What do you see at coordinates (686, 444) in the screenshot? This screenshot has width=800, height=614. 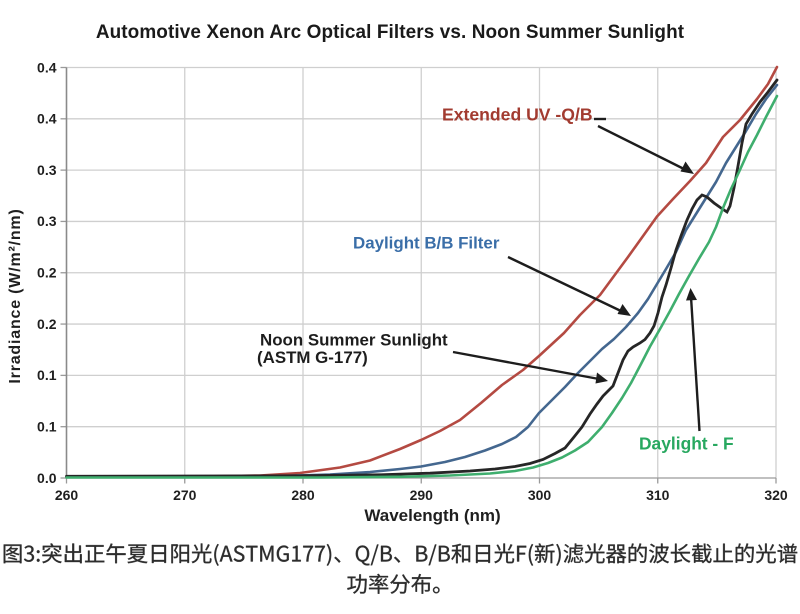 I see `svg-text: Daylight - F` at bounding box center [686, 444].